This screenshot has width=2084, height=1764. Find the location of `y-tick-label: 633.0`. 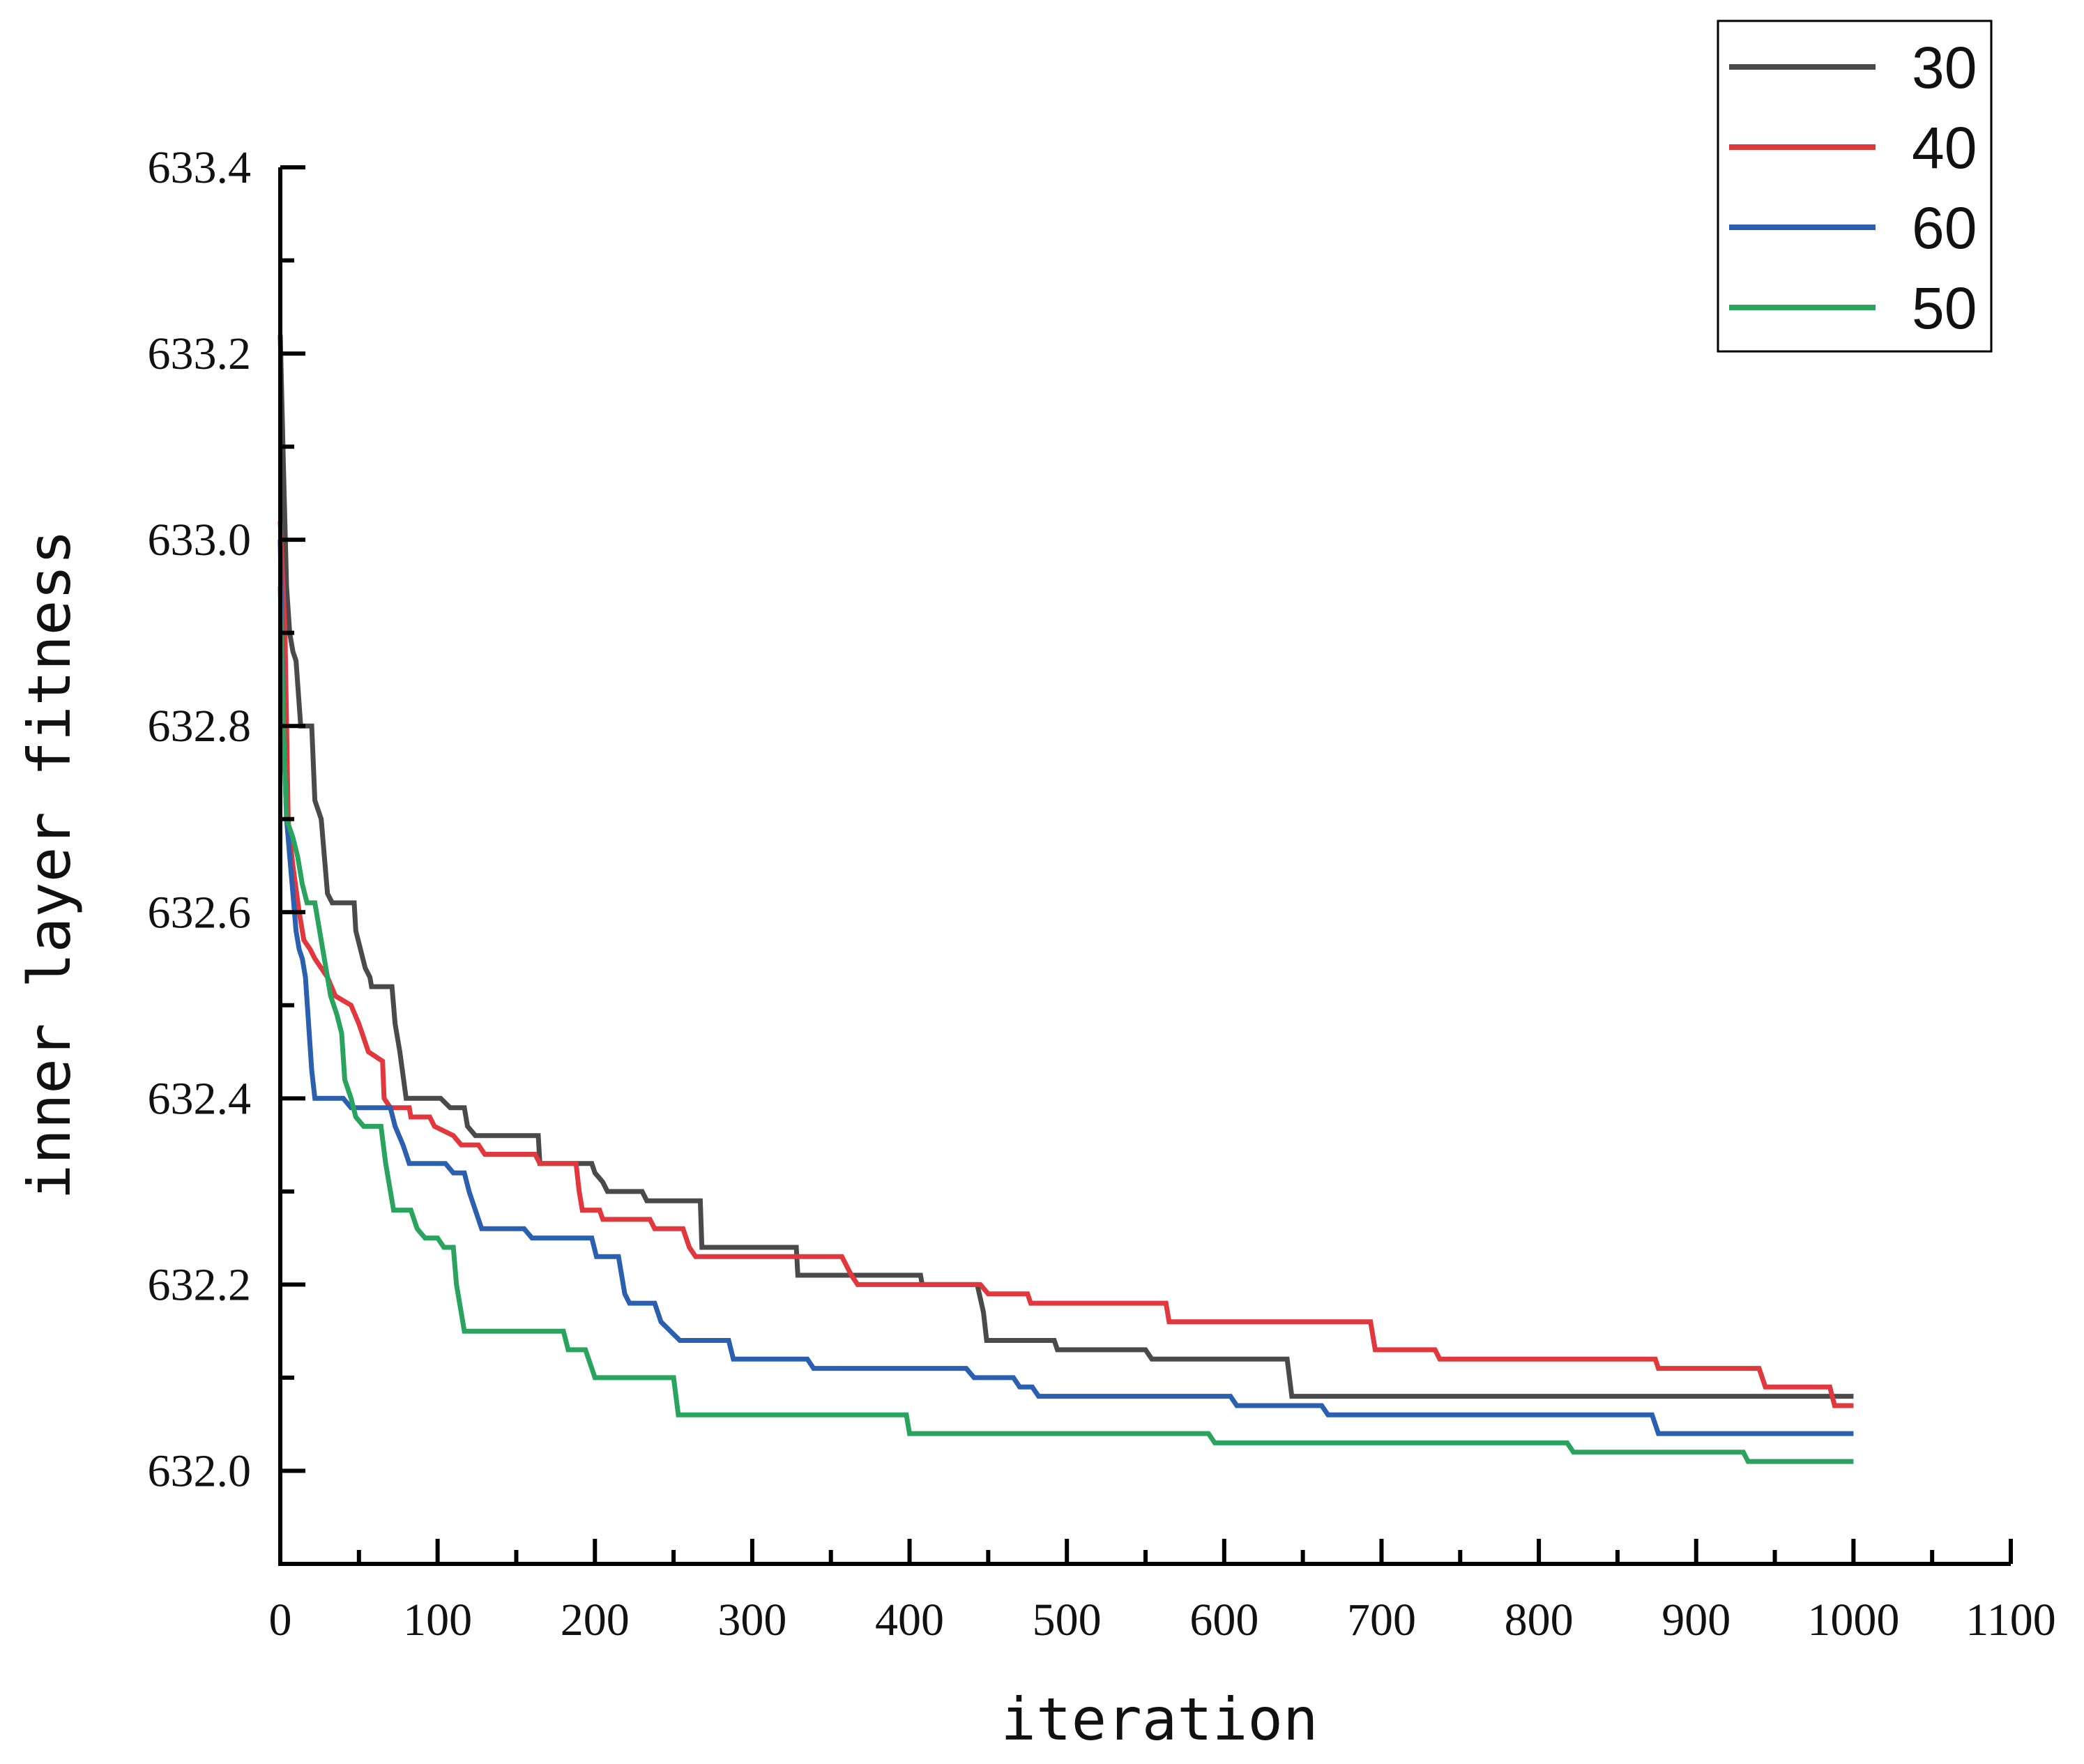

y-tick-label: 633.0 is located at coordinates (200, 540).